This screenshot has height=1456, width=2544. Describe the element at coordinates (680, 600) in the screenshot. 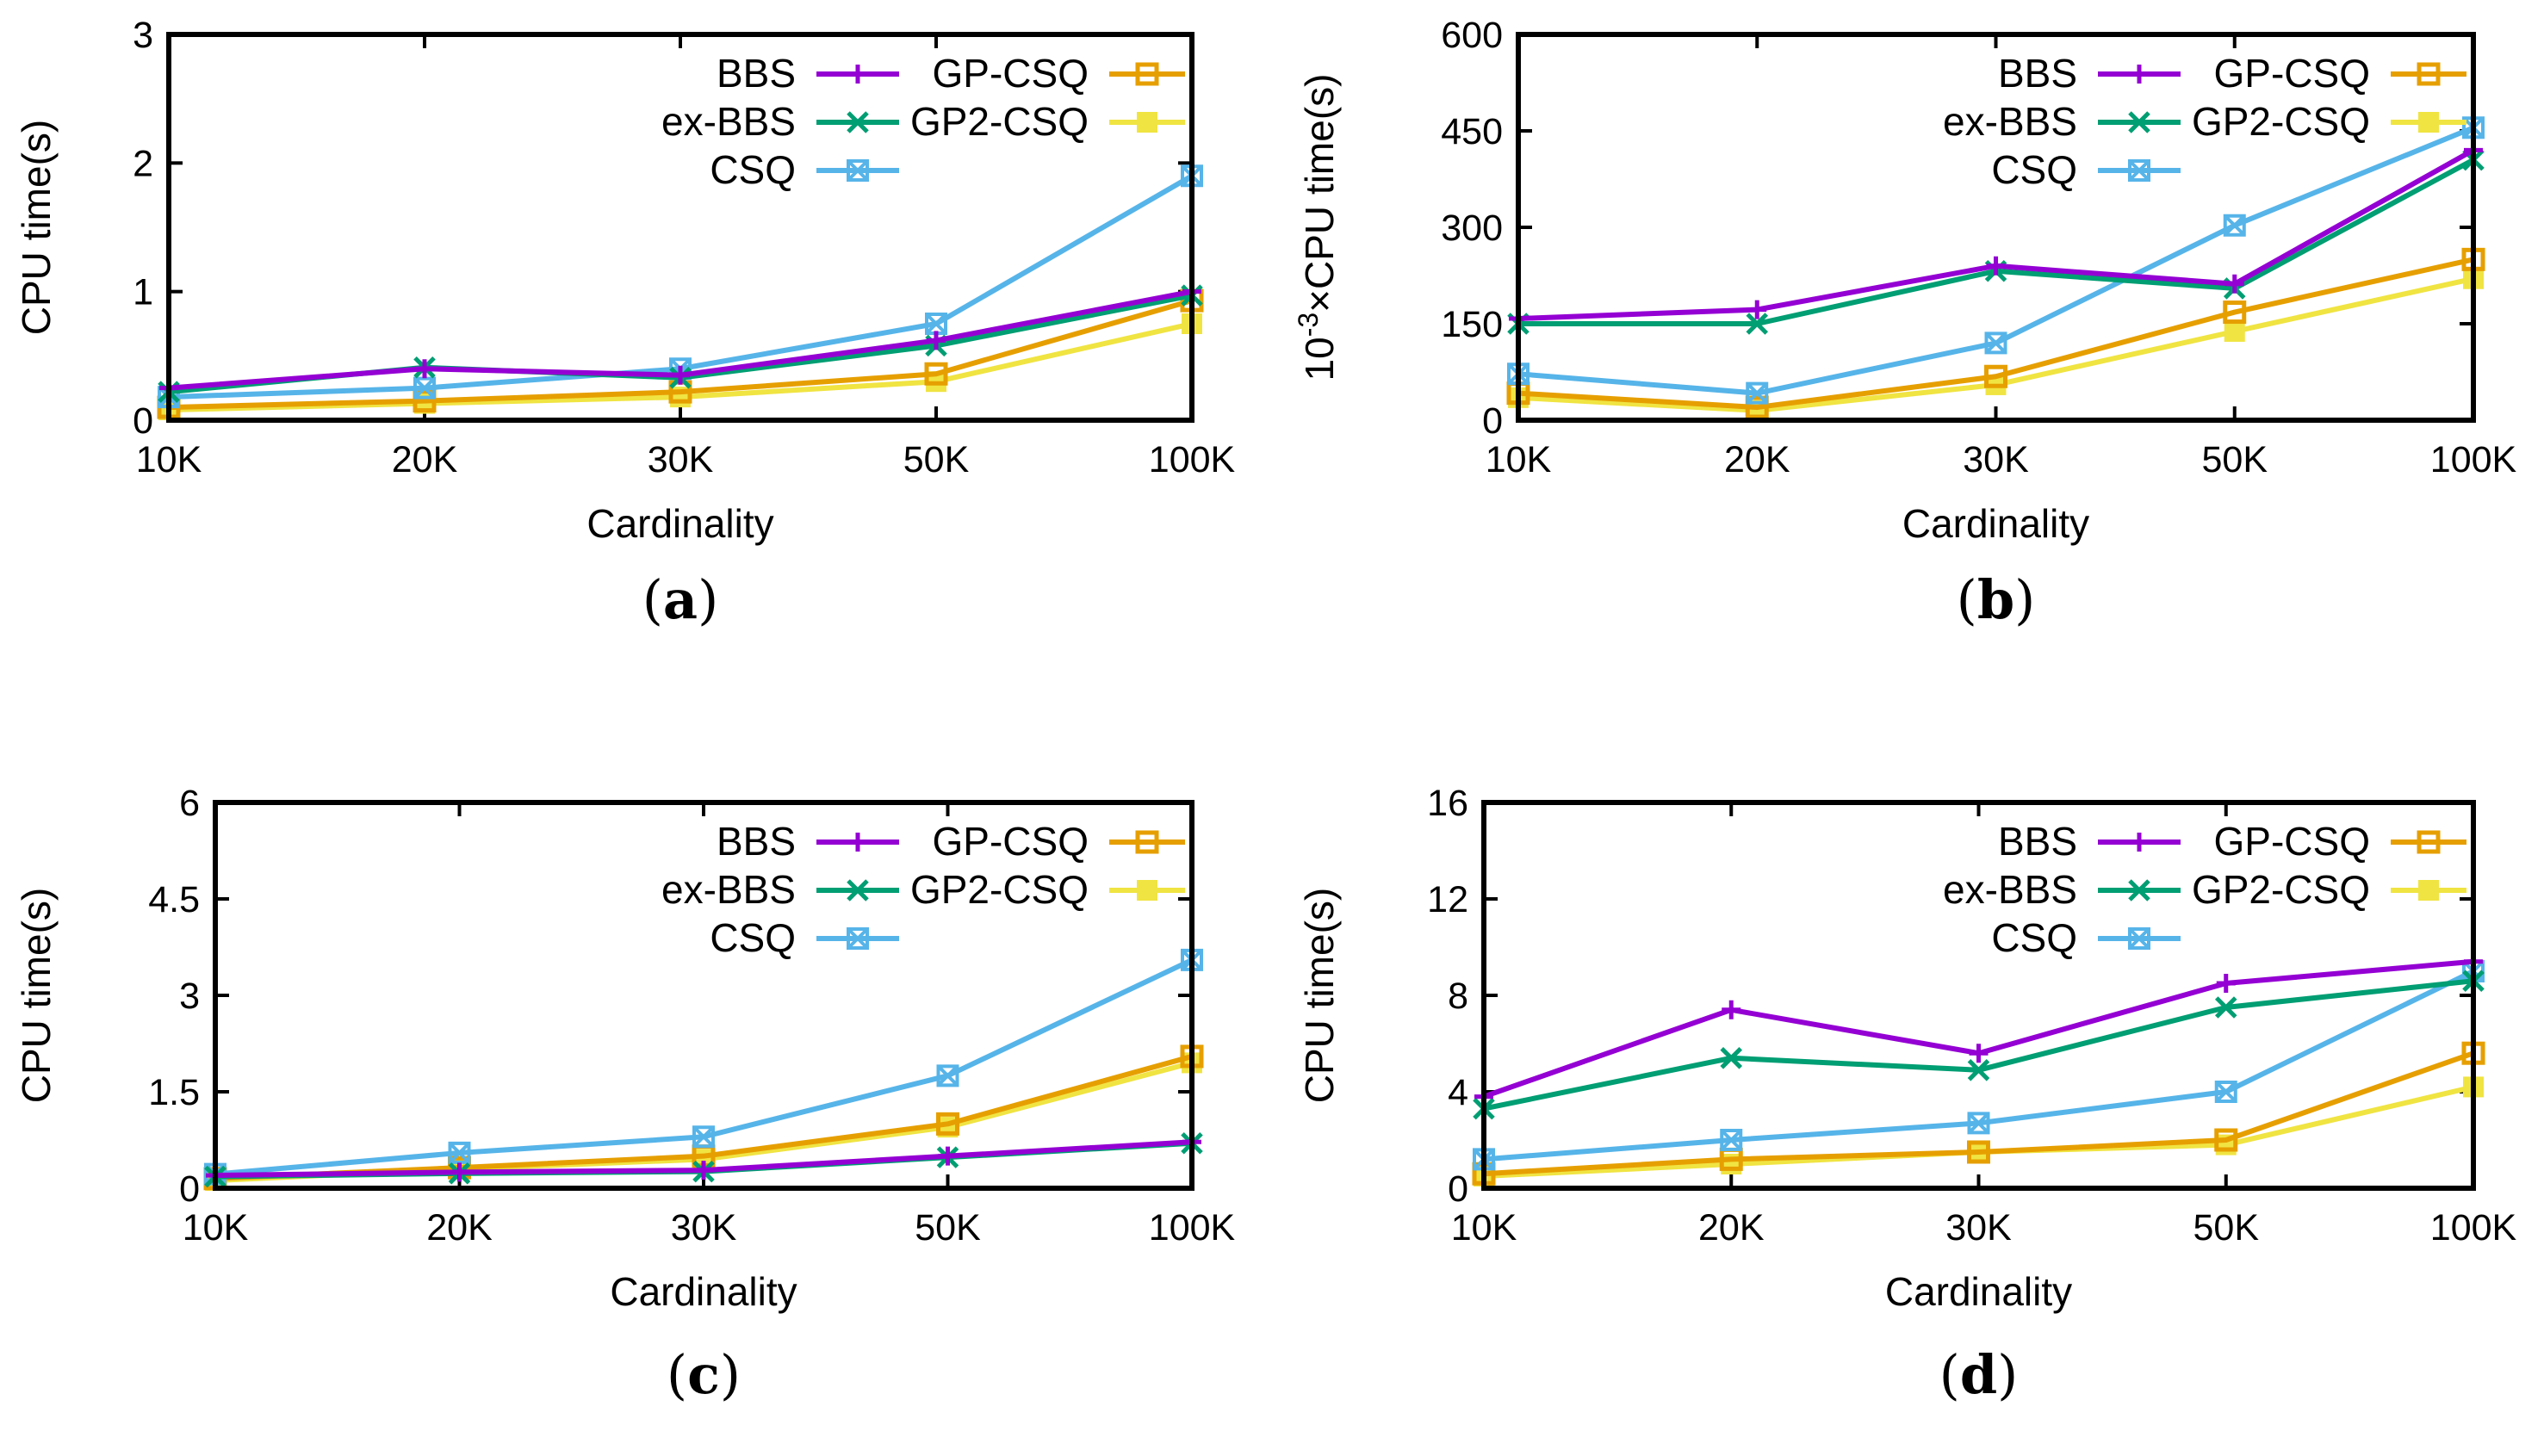

I see `panel-caption: (a)` at that location.